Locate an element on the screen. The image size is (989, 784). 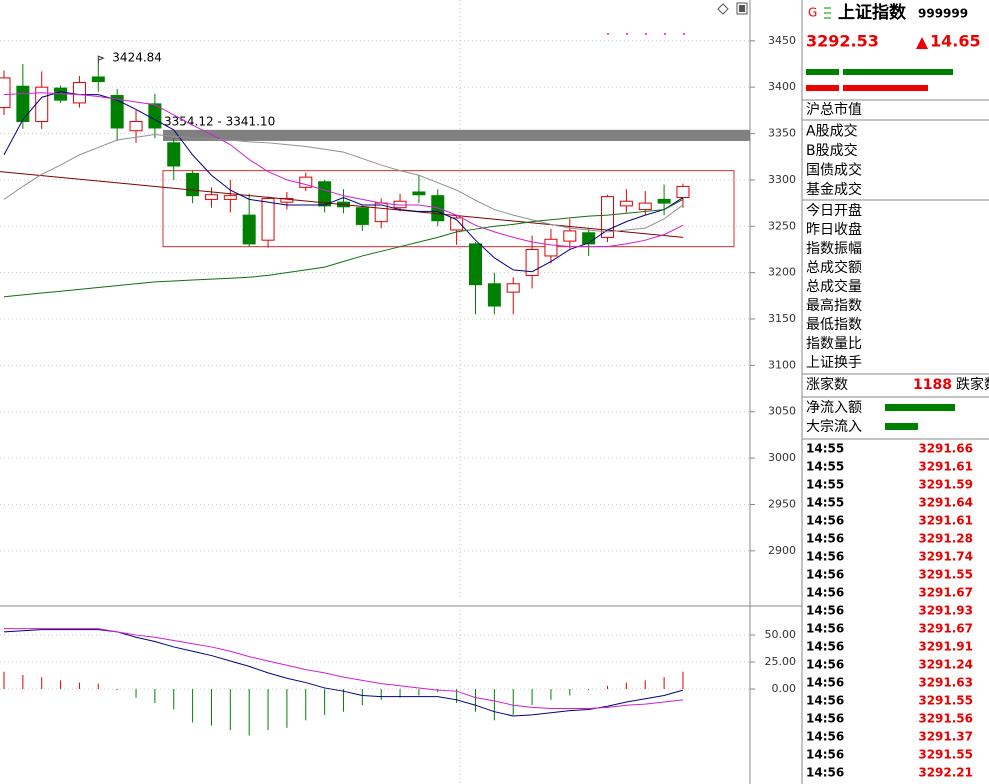
panel-icon is located at coordinates (827, 13).